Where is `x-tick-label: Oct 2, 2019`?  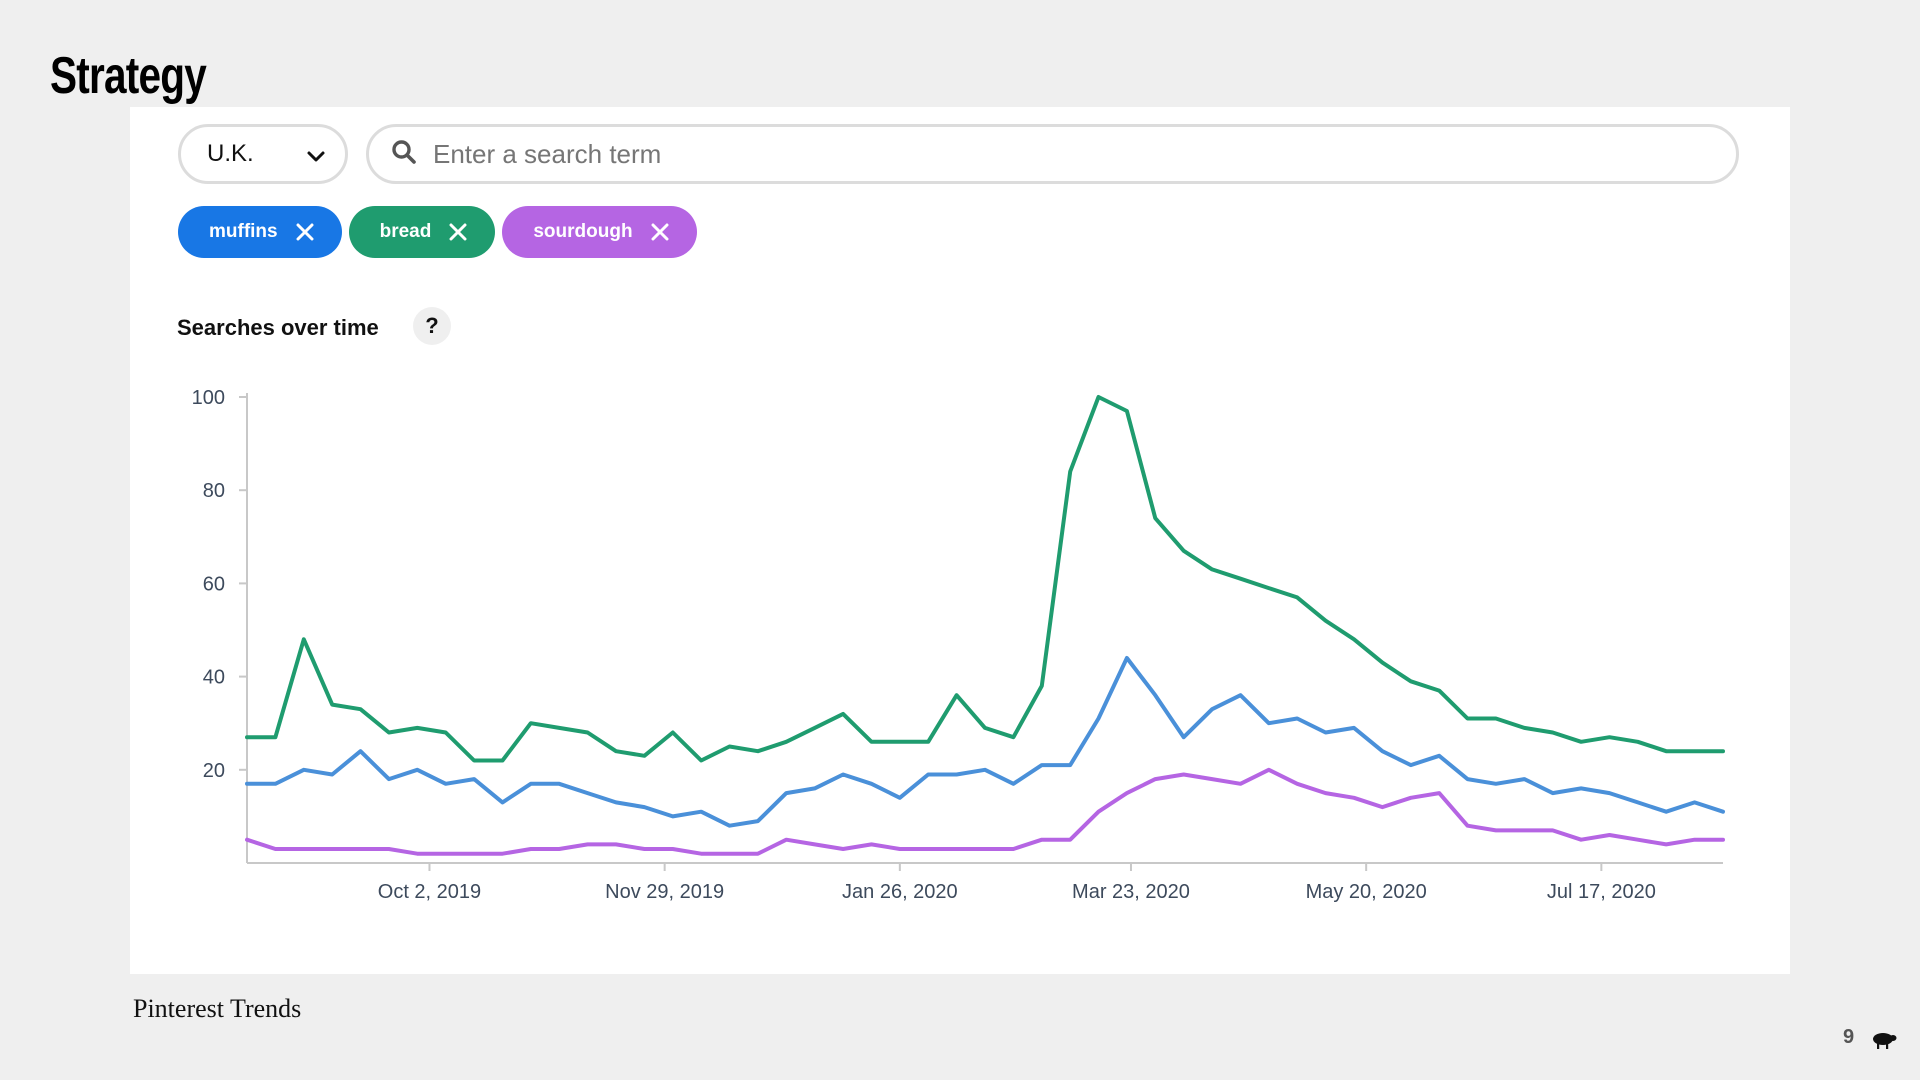 x-tick-label: Oct 2, 2019 is located at coordinates (429, 892).